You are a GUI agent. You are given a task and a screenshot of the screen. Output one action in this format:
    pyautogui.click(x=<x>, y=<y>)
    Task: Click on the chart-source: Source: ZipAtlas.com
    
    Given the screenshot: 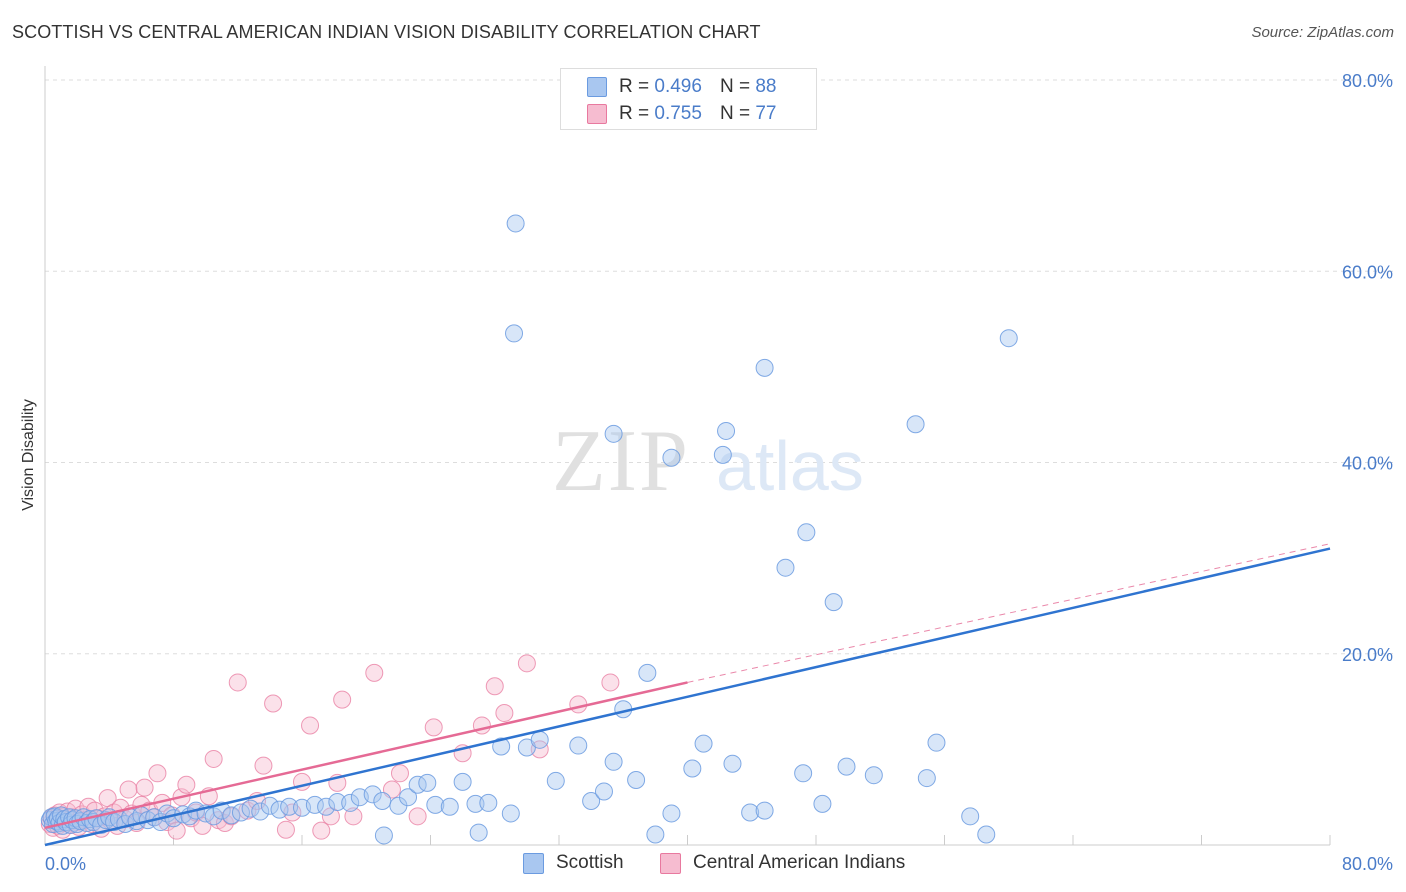 What is the action you would take?
    pyautogui.click(x=1322, y=32)
    